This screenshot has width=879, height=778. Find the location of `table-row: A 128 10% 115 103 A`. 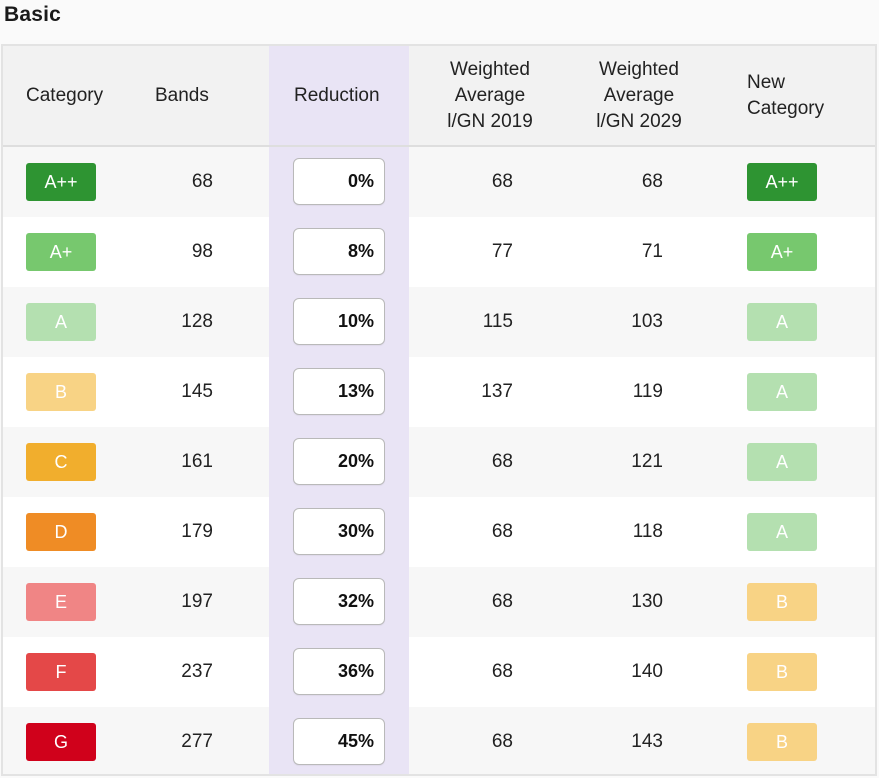

table-row: A 128 10% 115 103 A is located at coordinates (439, 322).